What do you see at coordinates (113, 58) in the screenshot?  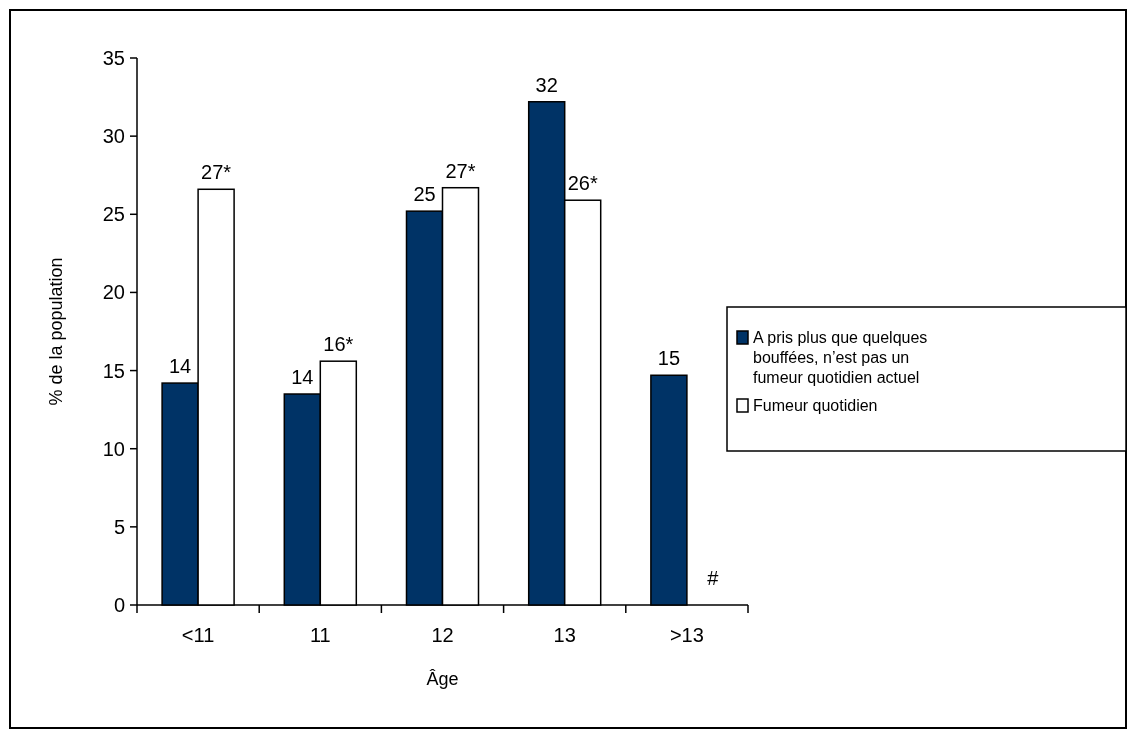 I see `y-tick-label: 35` at bounding box center [113, 58].